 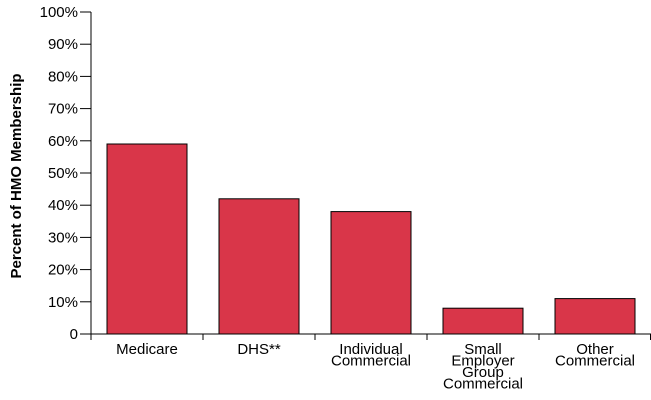 What do you see at coordinates (482, 361) in the screenshot?
I see `x-category-label-3-line-1: Employer` at bounding box center [482, 361].